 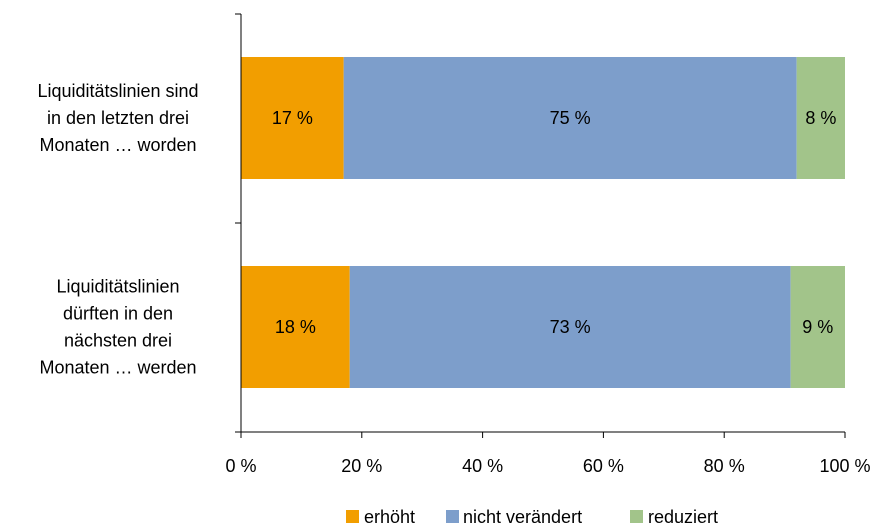 I want to click on legend-swatch-nicht-verändert, so click(x=452, y=516).